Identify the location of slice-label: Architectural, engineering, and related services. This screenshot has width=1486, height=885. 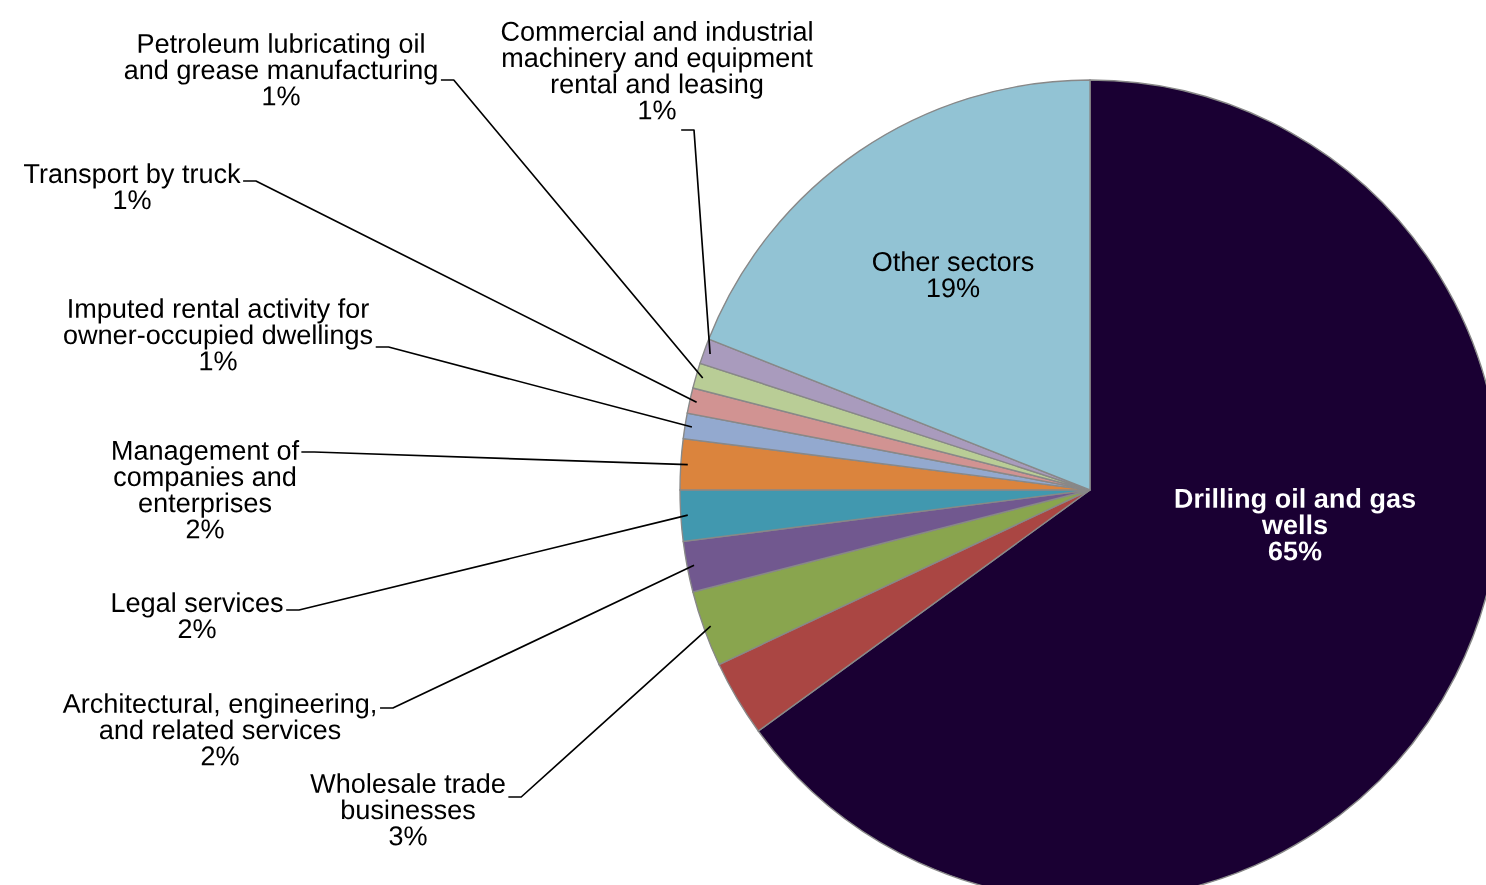
(218, 716).